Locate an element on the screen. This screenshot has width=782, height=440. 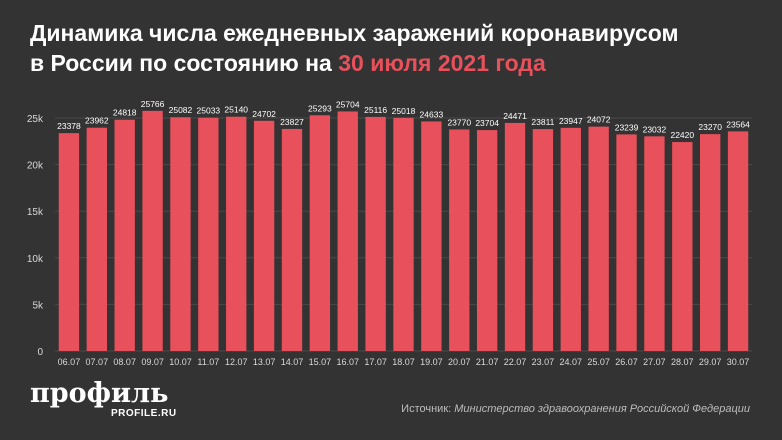
data-label: 23962 is located at coordinates (97, 121).